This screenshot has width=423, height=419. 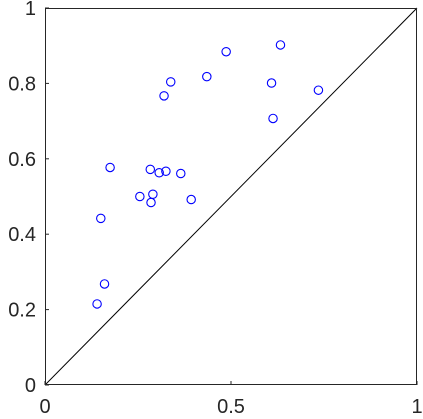 What do you see at coordinates (22, 84) in the screenshot?
I see `y-tick-label: 0.8` at bounding box center [22, 84].